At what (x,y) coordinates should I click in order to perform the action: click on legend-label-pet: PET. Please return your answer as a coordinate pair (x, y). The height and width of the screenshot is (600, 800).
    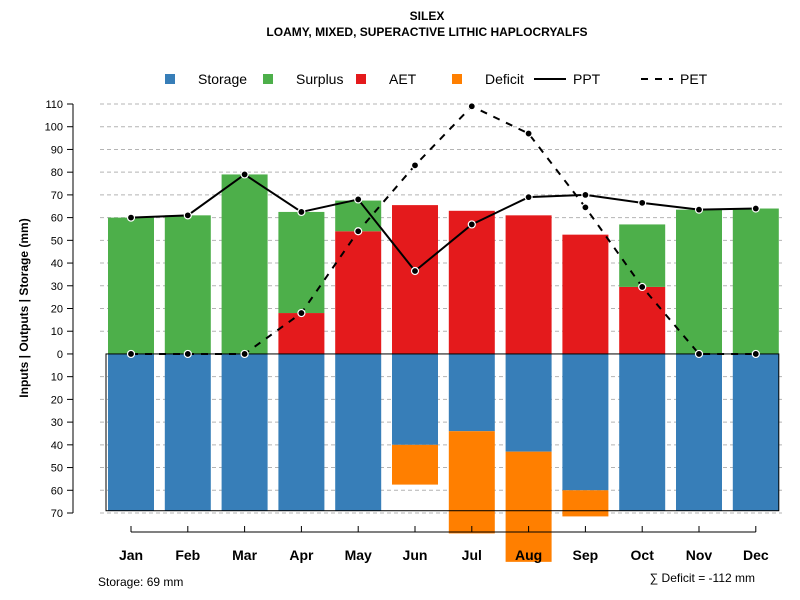
    Looking at the image, I should click on (694, 79).